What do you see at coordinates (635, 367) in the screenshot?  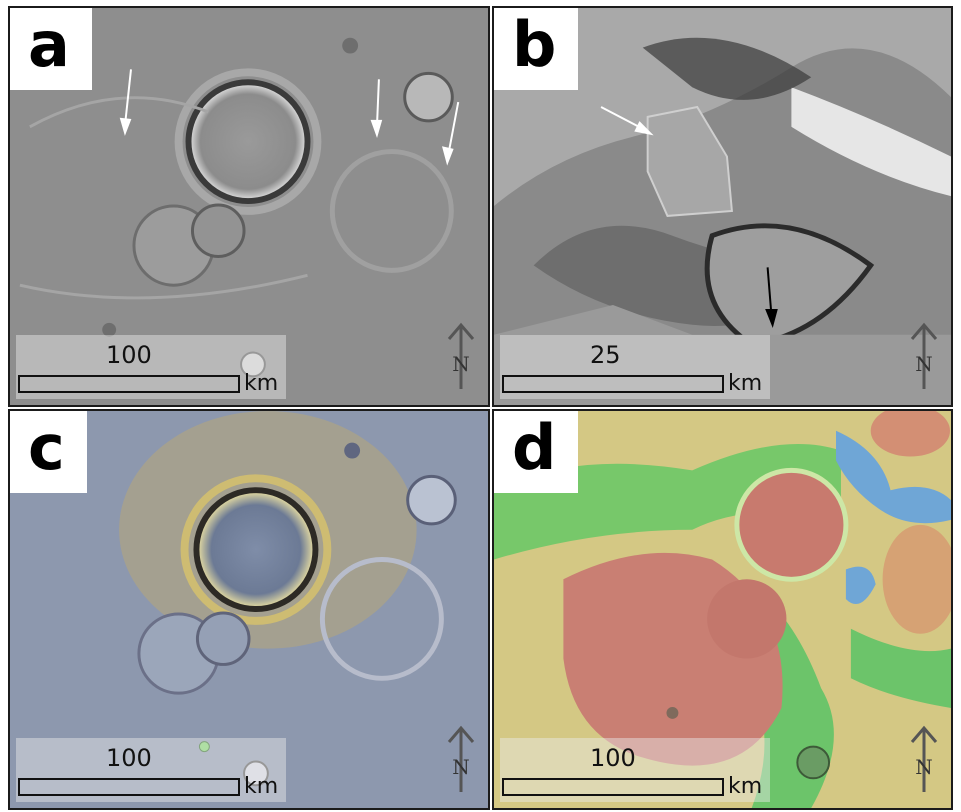 I see `scale-bar-group: 25 km` at bounding box center [635, 367].